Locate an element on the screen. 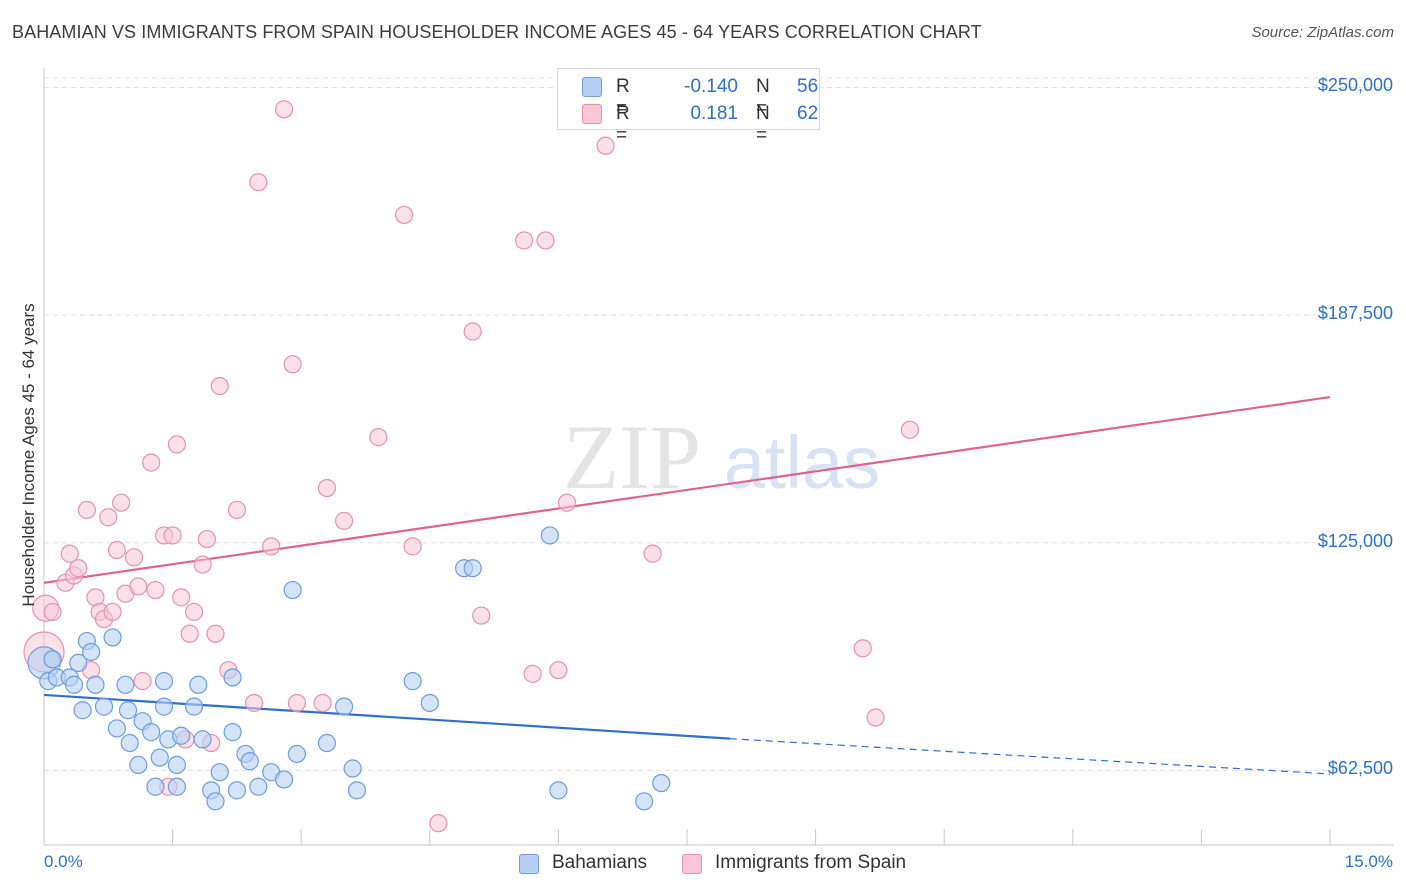 Image resolution: width=1406 pixels, height=892 pixels. legend-label: Immigrants from Spain is located at coordinates (811, 862).